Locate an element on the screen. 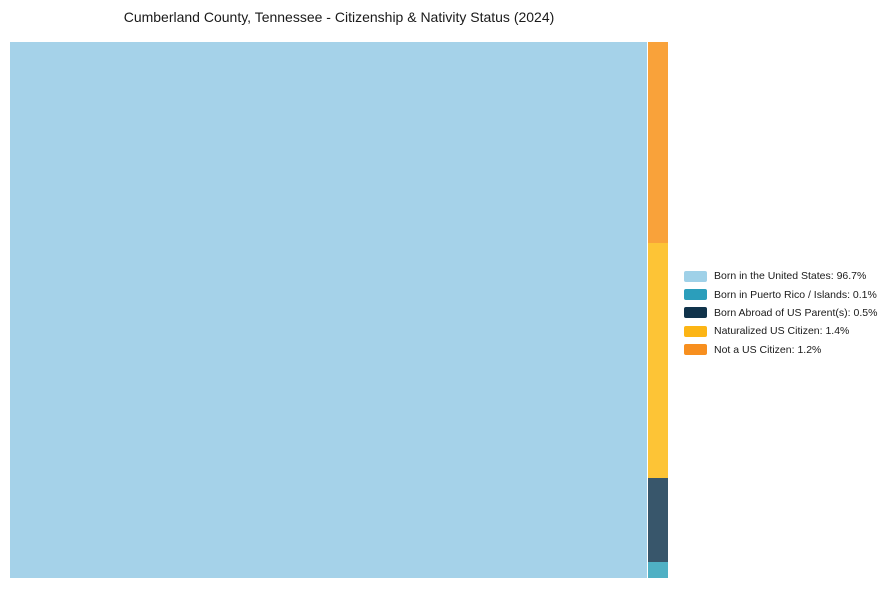  legend-item-born-abroad-of-us-parent-s: Born Abroad of US Parent(s): 0.5% is located at coordinates (780, 313).